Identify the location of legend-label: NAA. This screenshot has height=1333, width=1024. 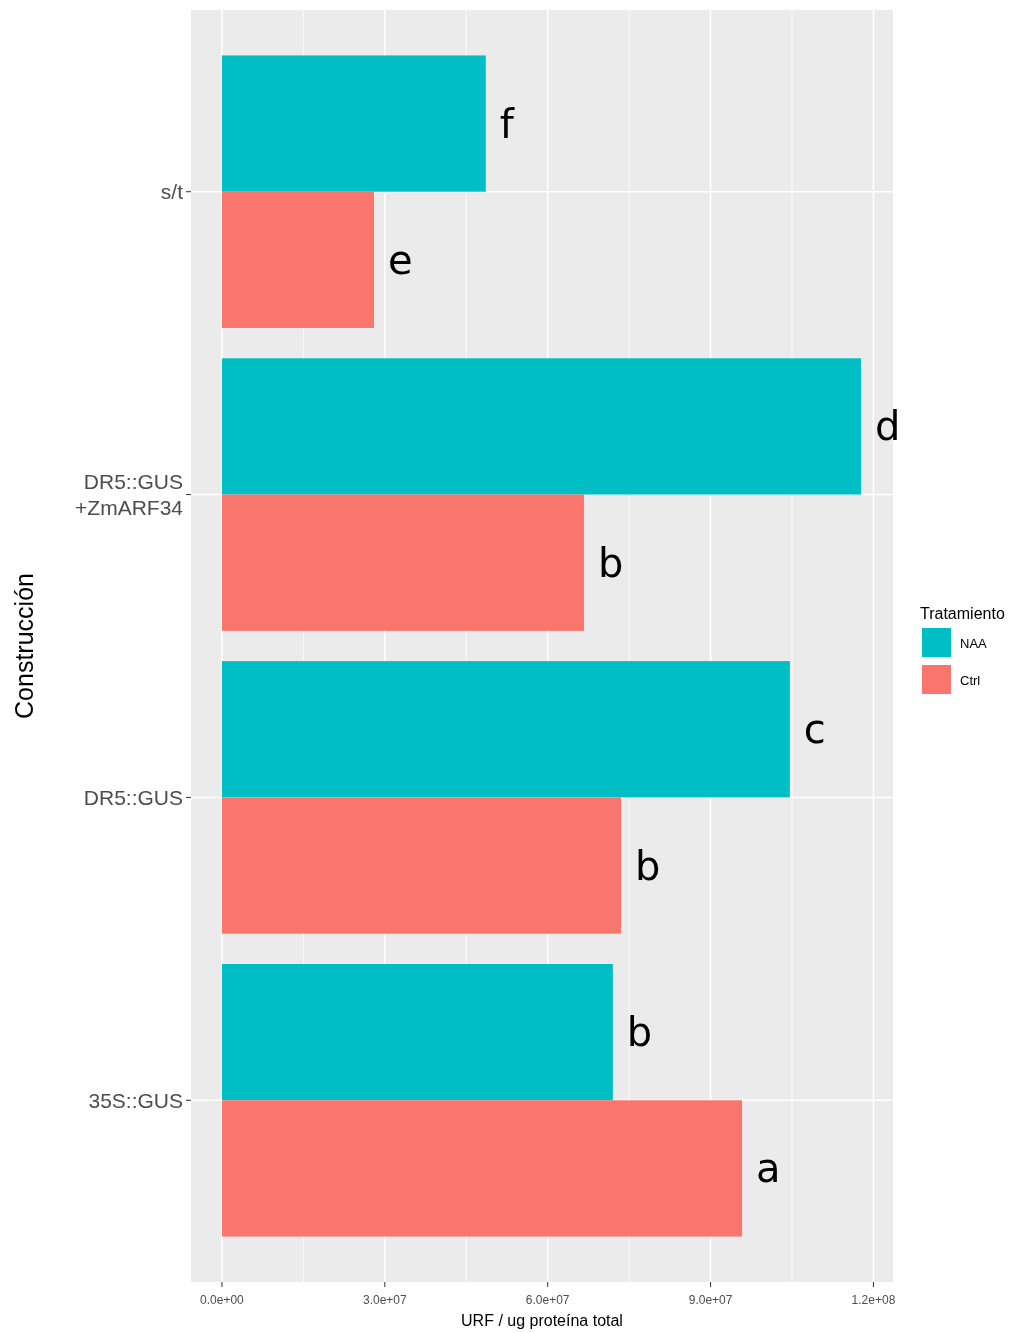
(974, 643).